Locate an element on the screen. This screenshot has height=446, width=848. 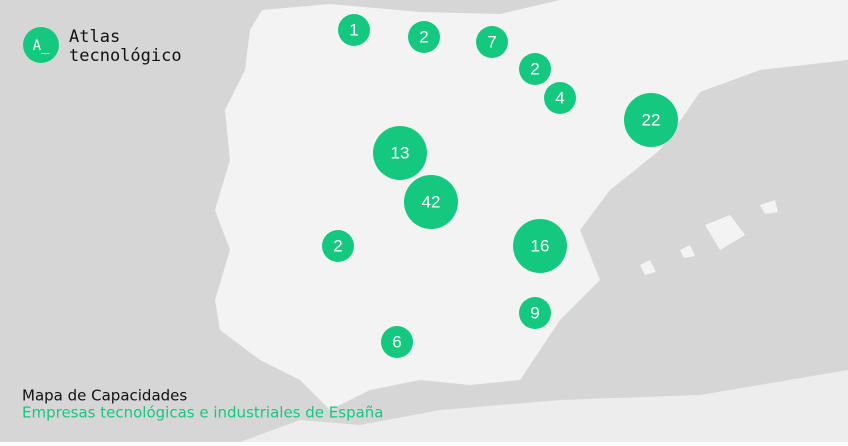
islands is located at coordinates (709, 237).